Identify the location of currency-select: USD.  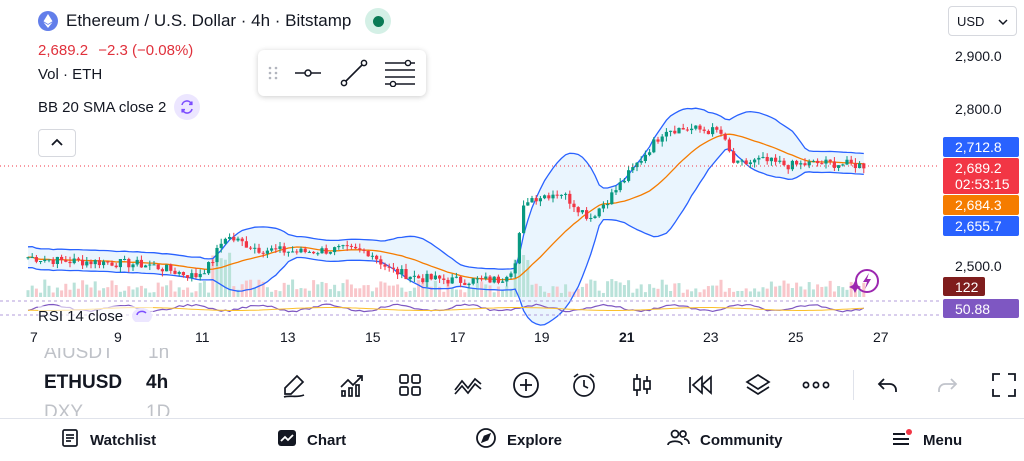
(982, 21).